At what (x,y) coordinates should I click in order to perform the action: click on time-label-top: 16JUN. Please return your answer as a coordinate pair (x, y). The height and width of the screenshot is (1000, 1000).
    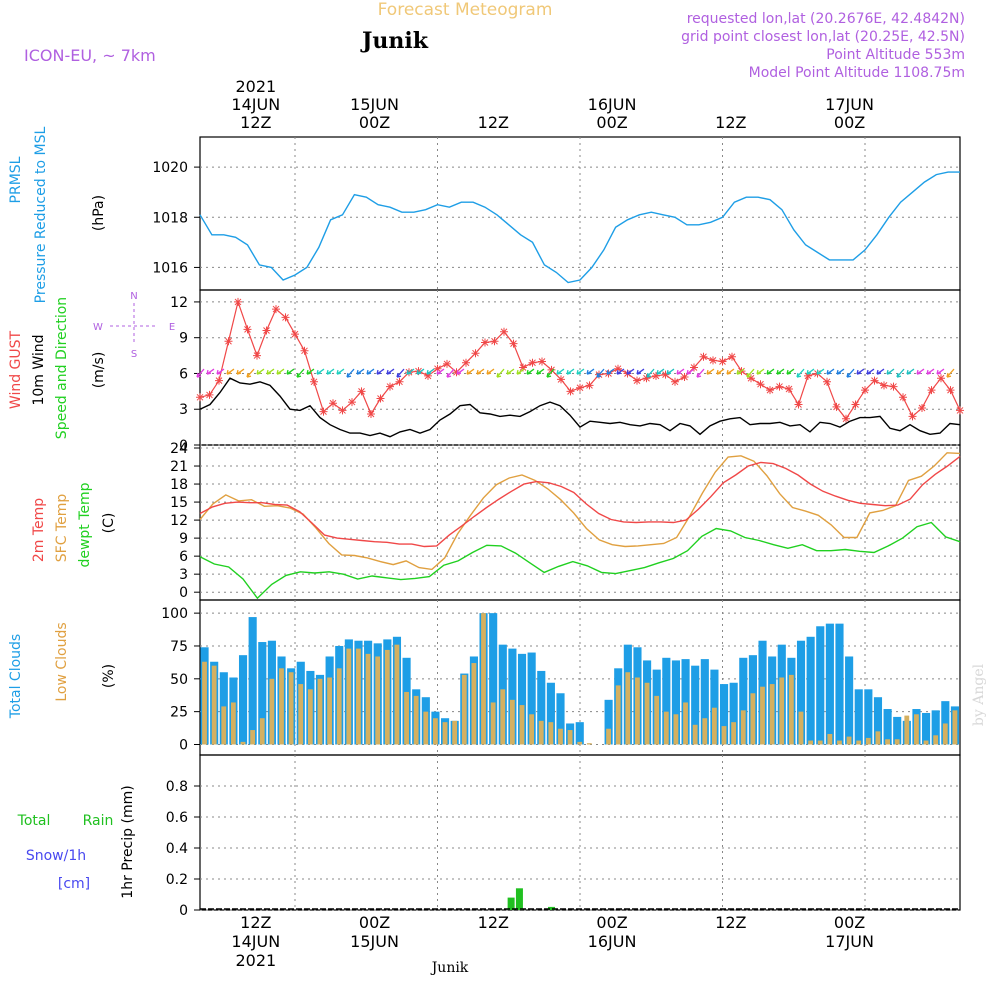
    Looking at the image, I should click on (612, 104).